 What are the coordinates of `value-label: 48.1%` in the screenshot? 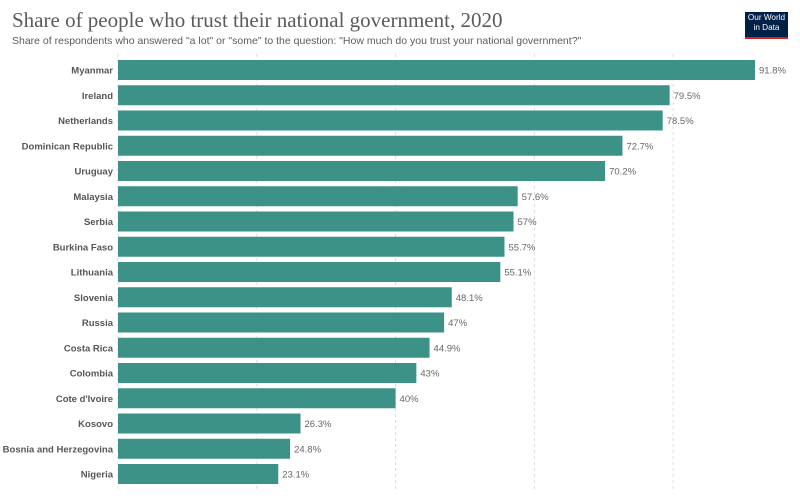 It's located at (469, 298).